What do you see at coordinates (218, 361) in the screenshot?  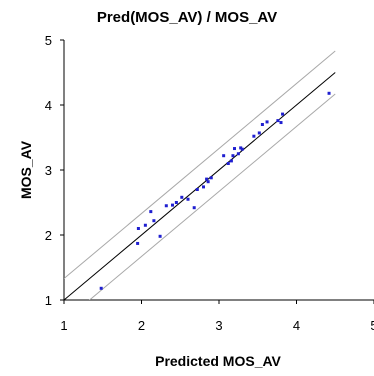 I see `x-axis-title: Predicted MOS_AV` at bounding box center [218, 361].